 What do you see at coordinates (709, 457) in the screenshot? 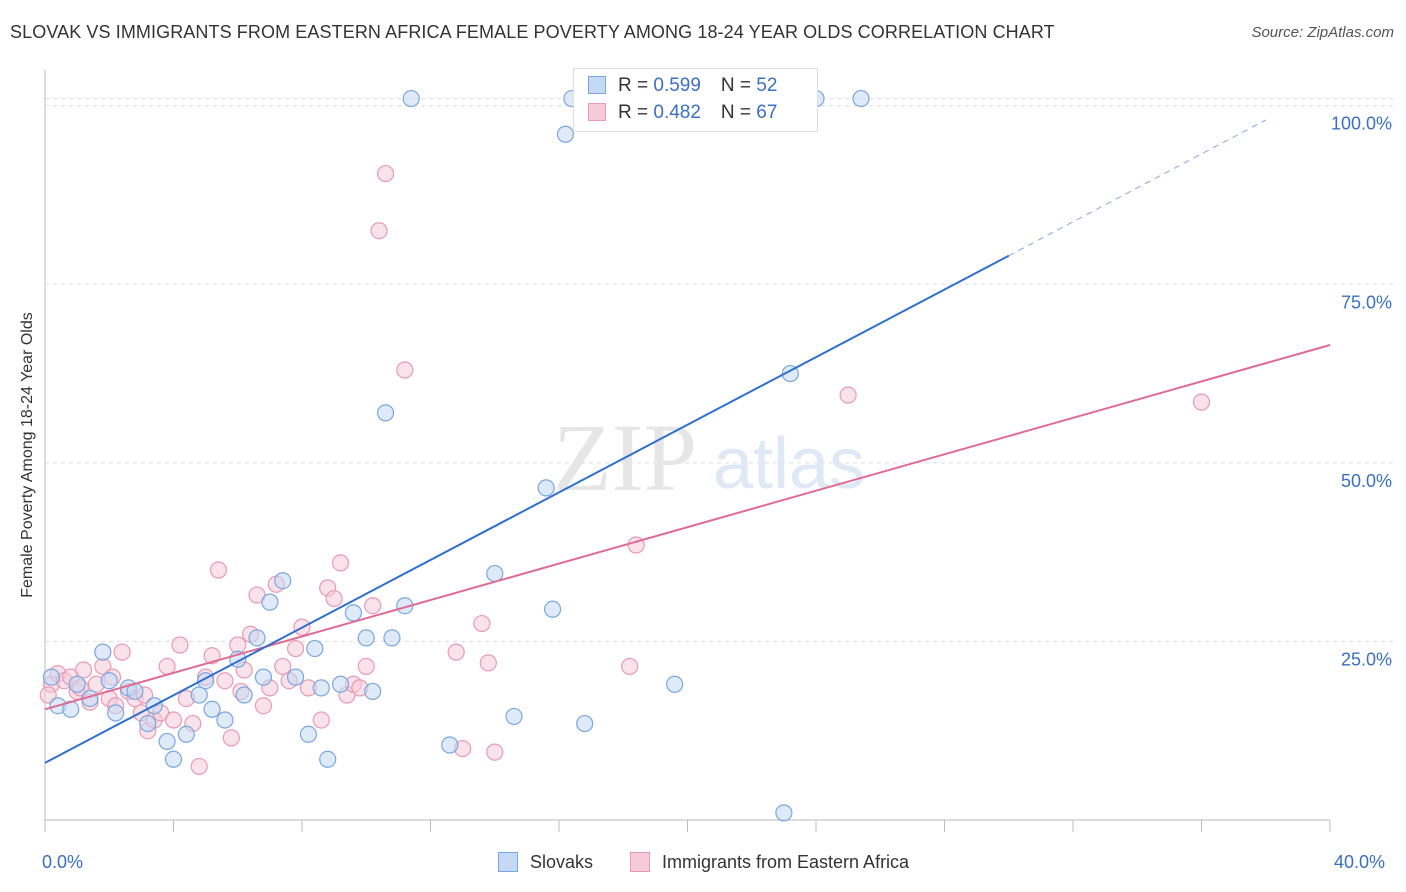
I see `watermark: ZIP atlas` at bounding box center [709, 457].